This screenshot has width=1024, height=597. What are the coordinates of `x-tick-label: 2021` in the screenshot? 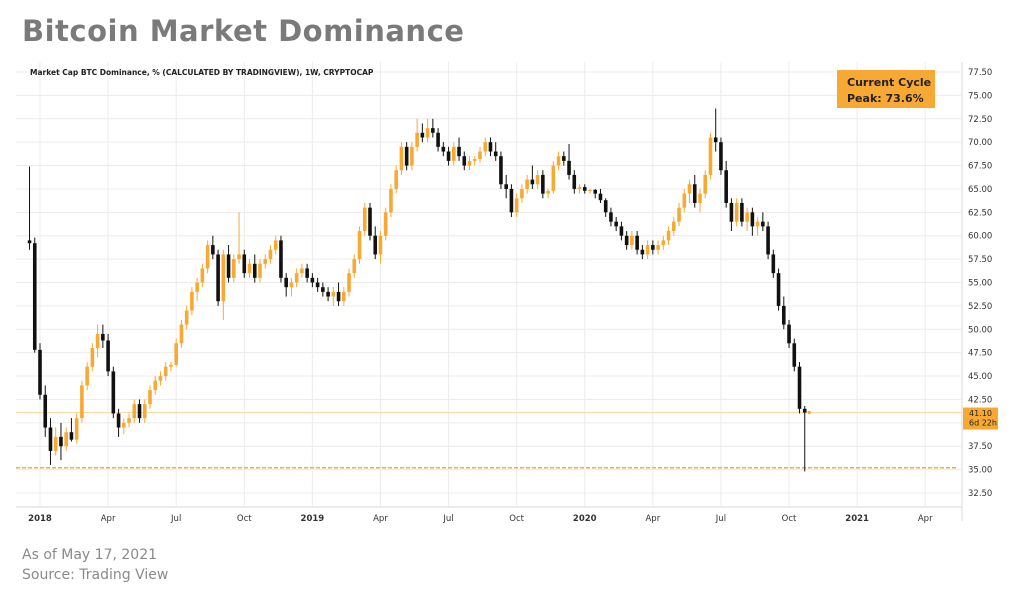 It's located at (857, 519).